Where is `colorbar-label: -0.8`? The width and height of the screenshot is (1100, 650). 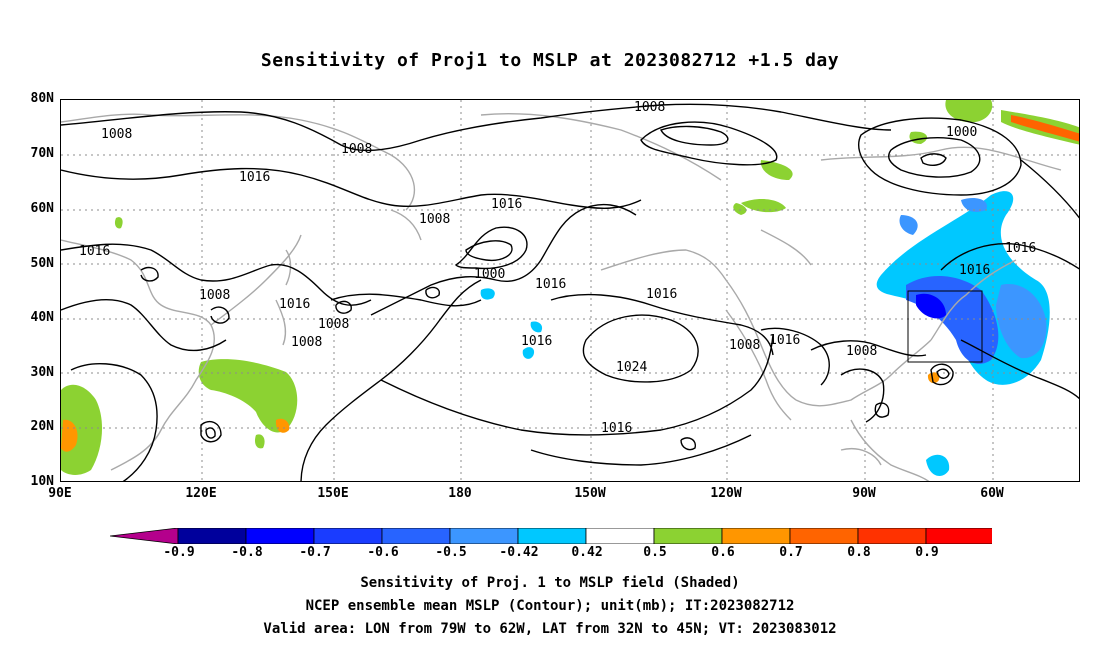 colorbar-label: -0.8 is located at coordinates (247, 552).